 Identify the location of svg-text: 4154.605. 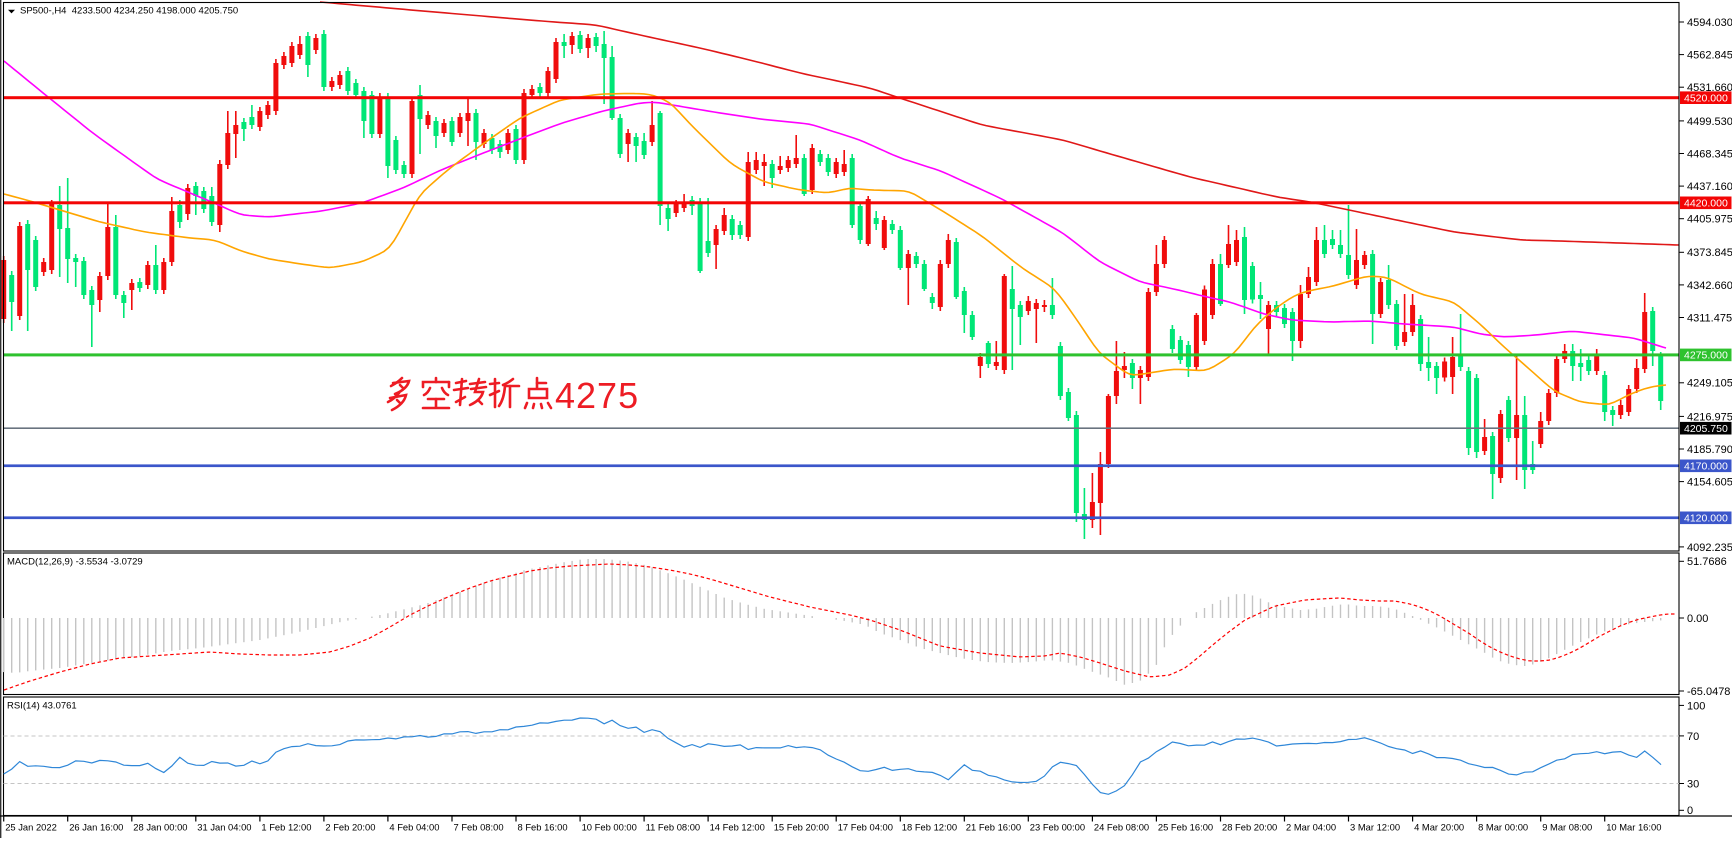
(1709, 483).